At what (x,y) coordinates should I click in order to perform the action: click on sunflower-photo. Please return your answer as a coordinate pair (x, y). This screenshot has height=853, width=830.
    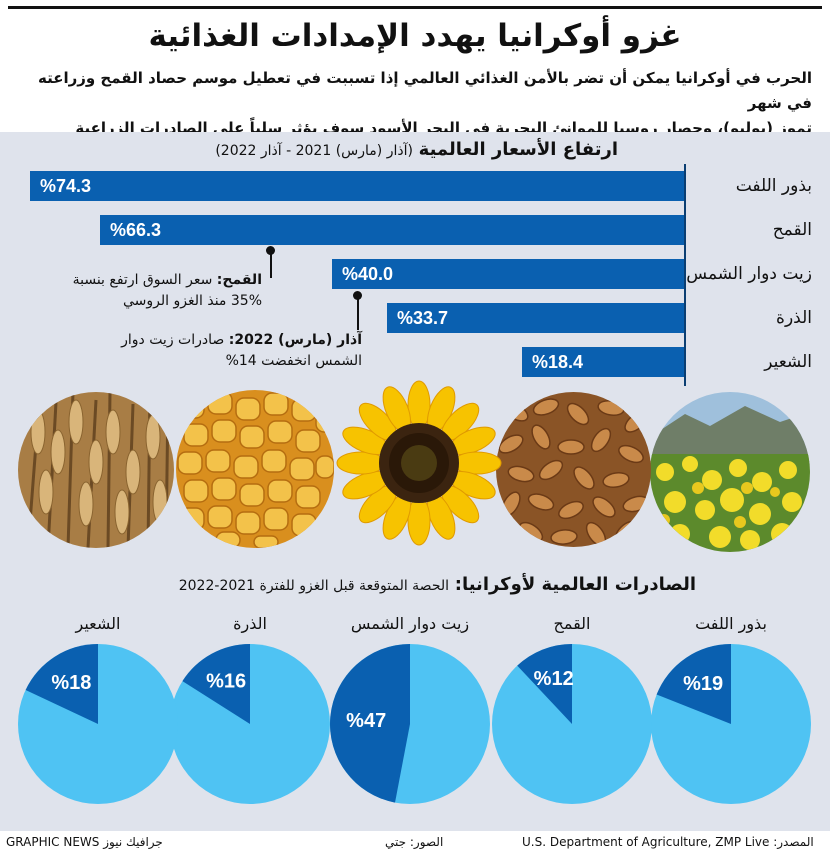
    Looking at the image, I should click on (419, 463).